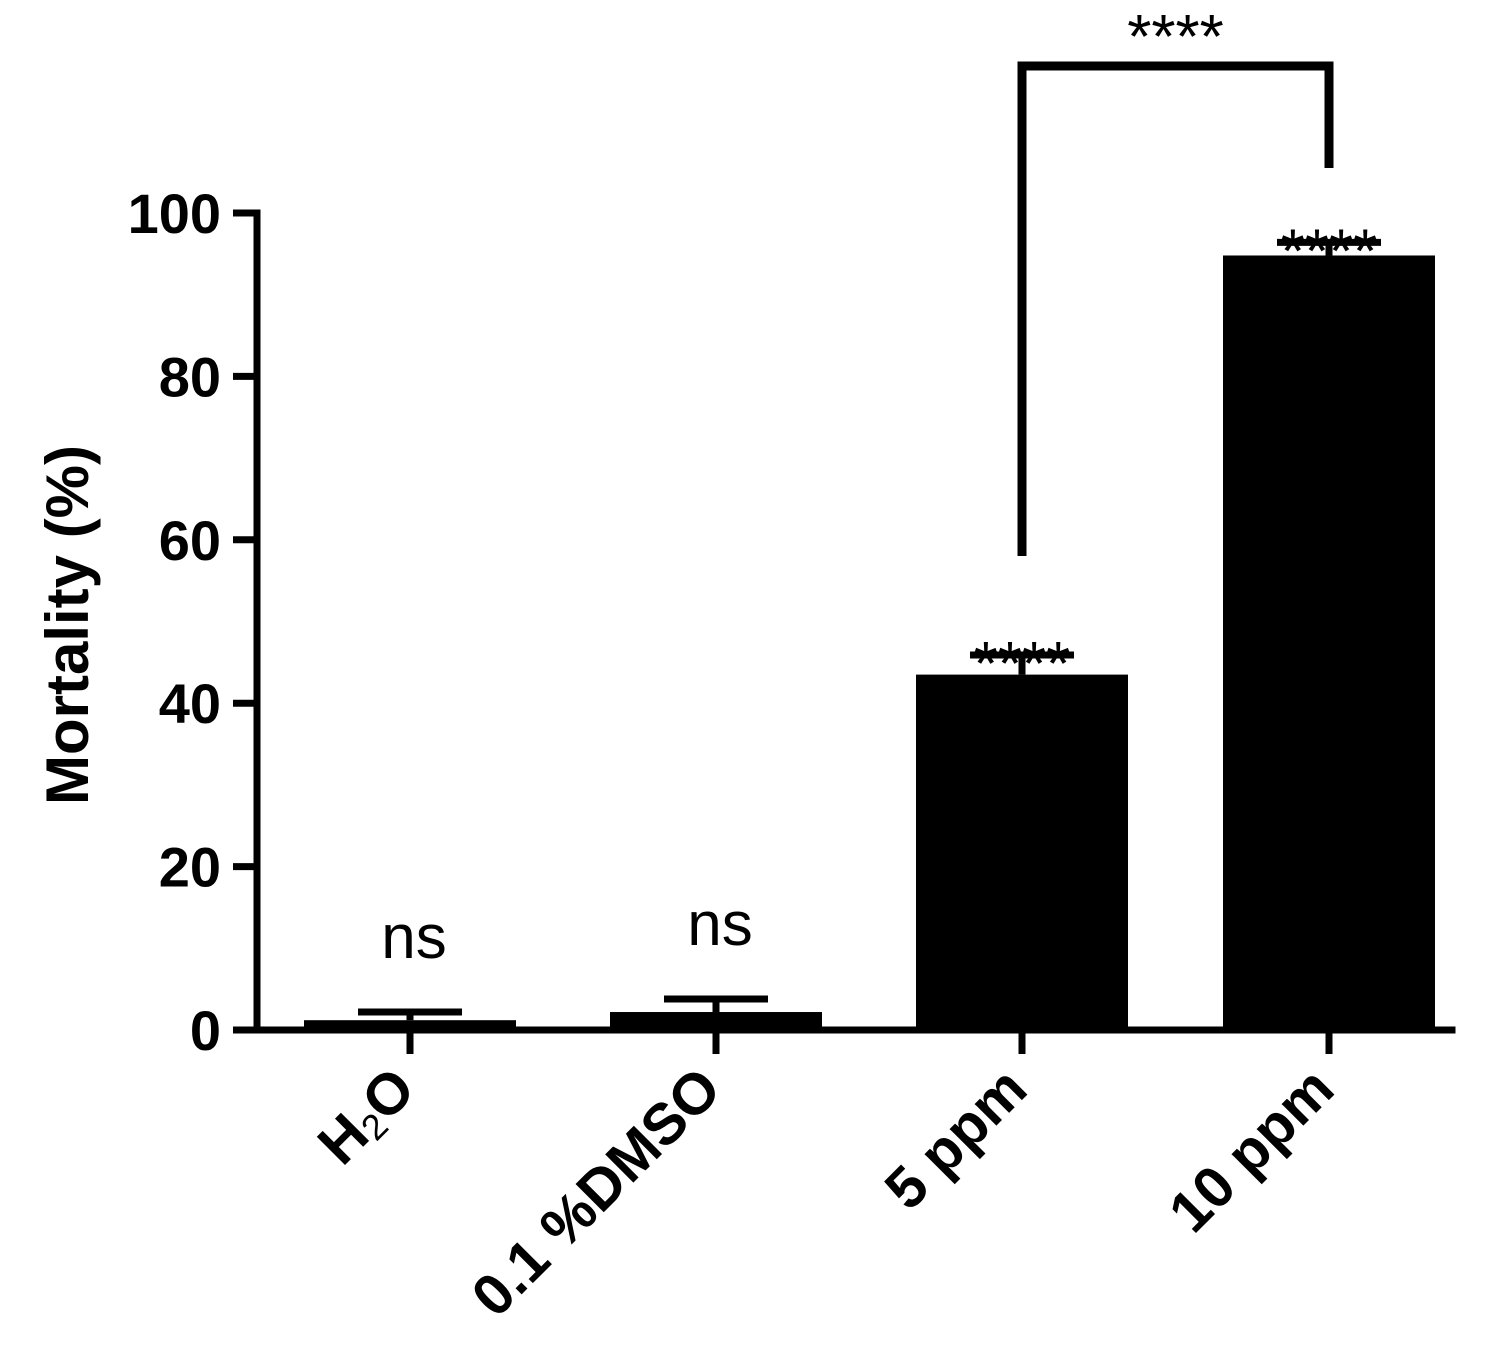 The image size is (1511, 1359). Describe the element at coordinates (205, 1030) in the screenshot. I see `y-tick-label: 0` at that location.